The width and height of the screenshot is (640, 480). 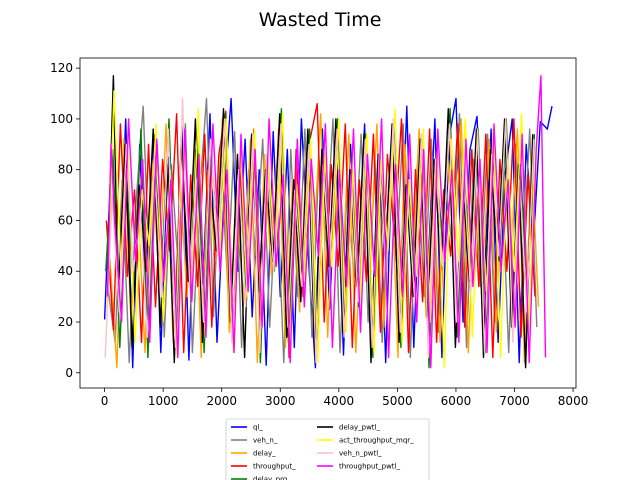 I want to click on x-tick-label: 6000, so click(x=456, y=401).